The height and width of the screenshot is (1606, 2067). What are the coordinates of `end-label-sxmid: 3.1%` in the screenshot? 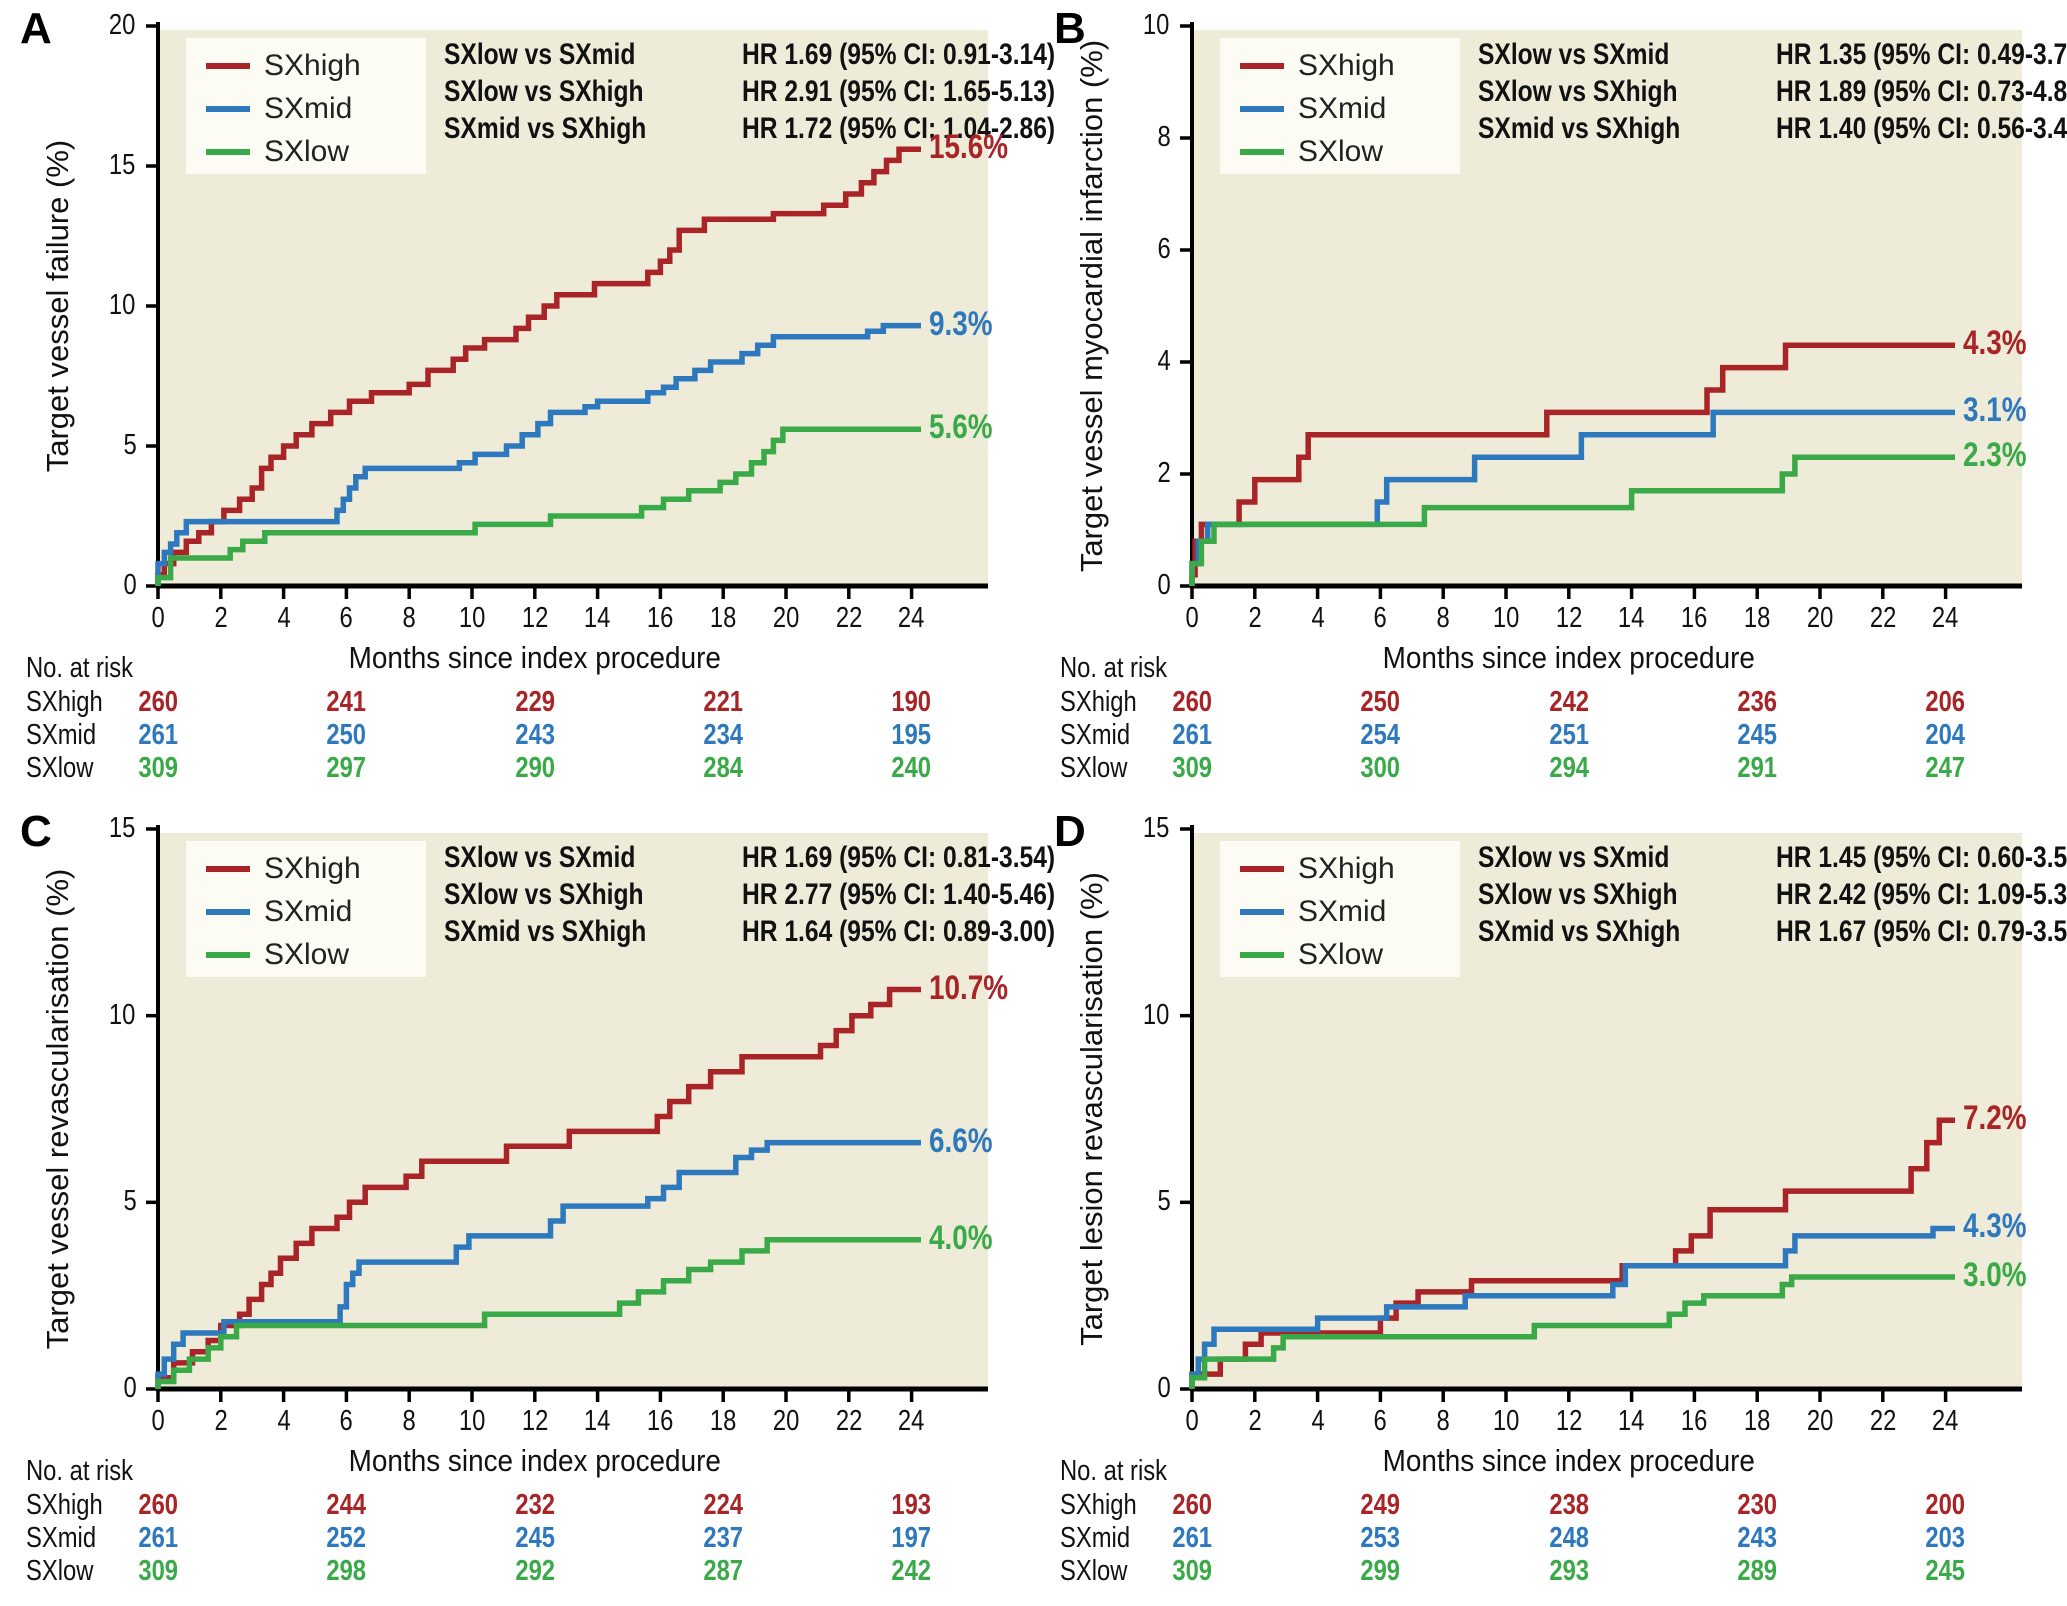 It's located at (2002, 410).